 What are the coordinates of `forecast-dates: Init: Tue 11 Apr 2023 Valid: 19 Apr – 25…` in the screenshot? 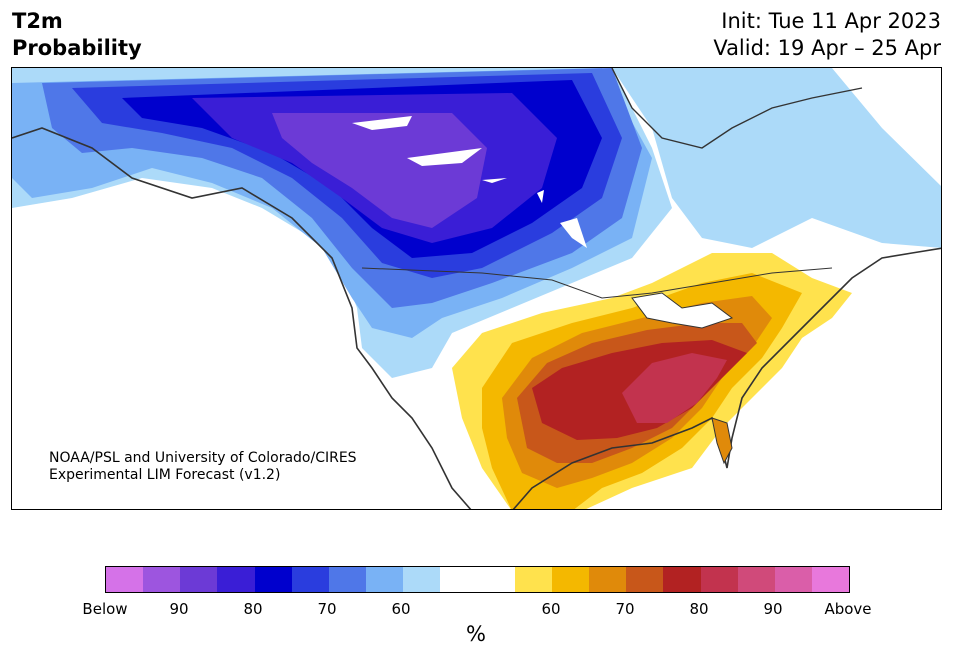 It's located at (827, 35).